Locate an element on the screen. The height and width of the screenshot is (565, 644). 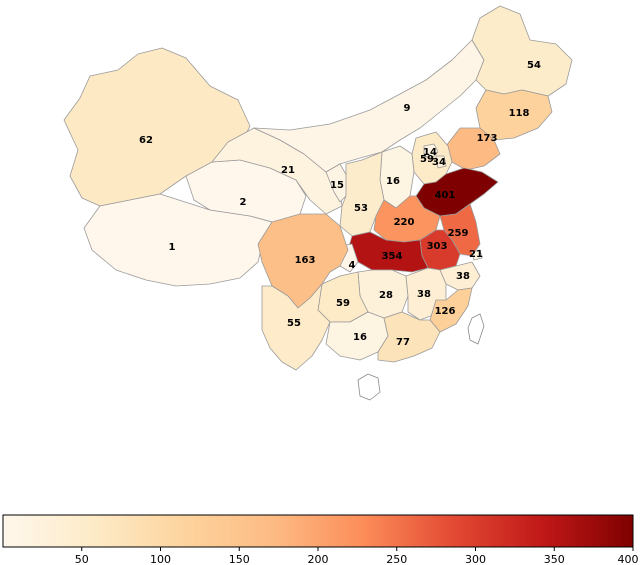
label-guangxi: 16 is located at coordinates (360, 337).